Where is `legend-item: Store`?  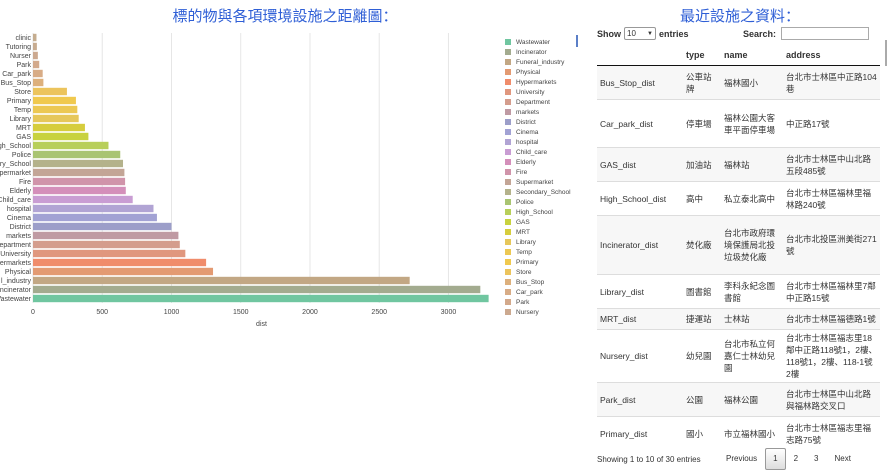
legend-item: Store is located at coordinates (547, 272).